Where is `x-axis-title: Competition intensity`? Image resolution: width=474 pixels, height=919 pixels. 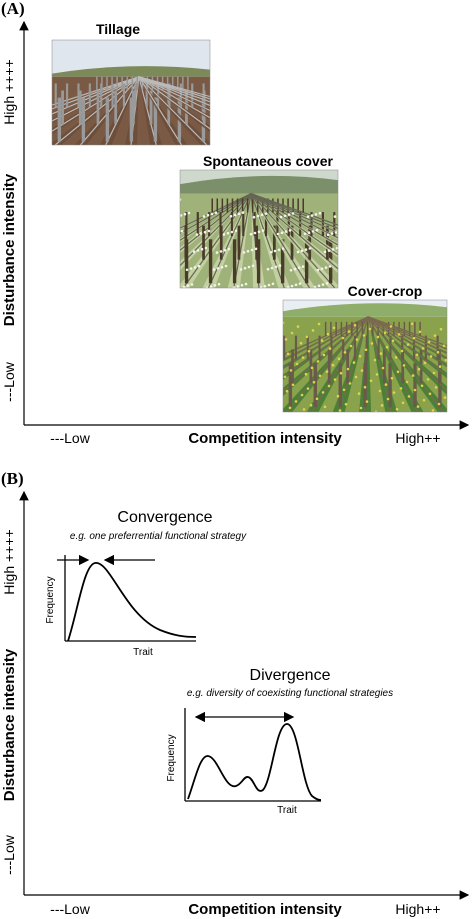 x-axis-title: Competition intensity is located at coordinates (265, 909).